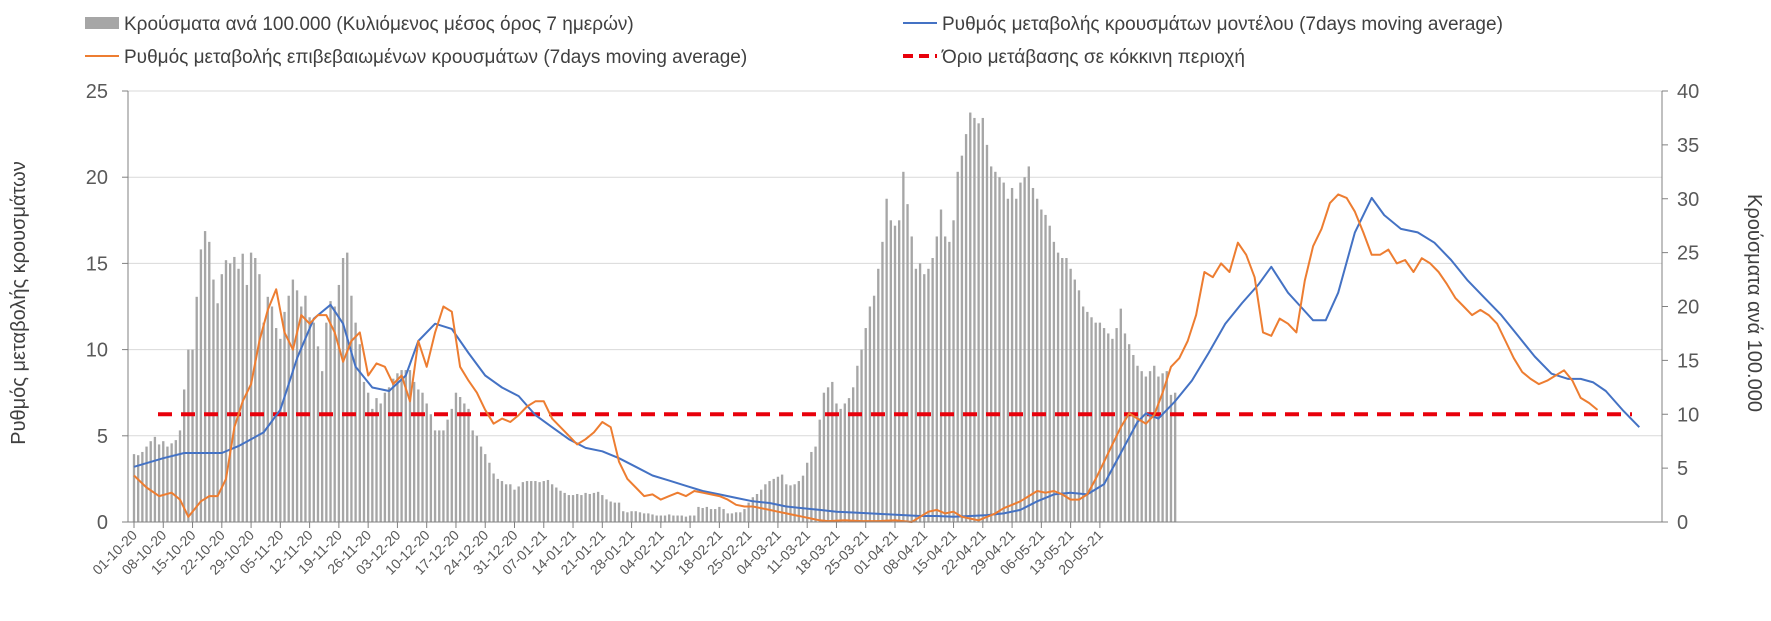 The width and height of the screenshot is (1771, 621). Describe the element at coordinates (102, 437) in the screenshot. I see `left-tick-label: 5` at that location.